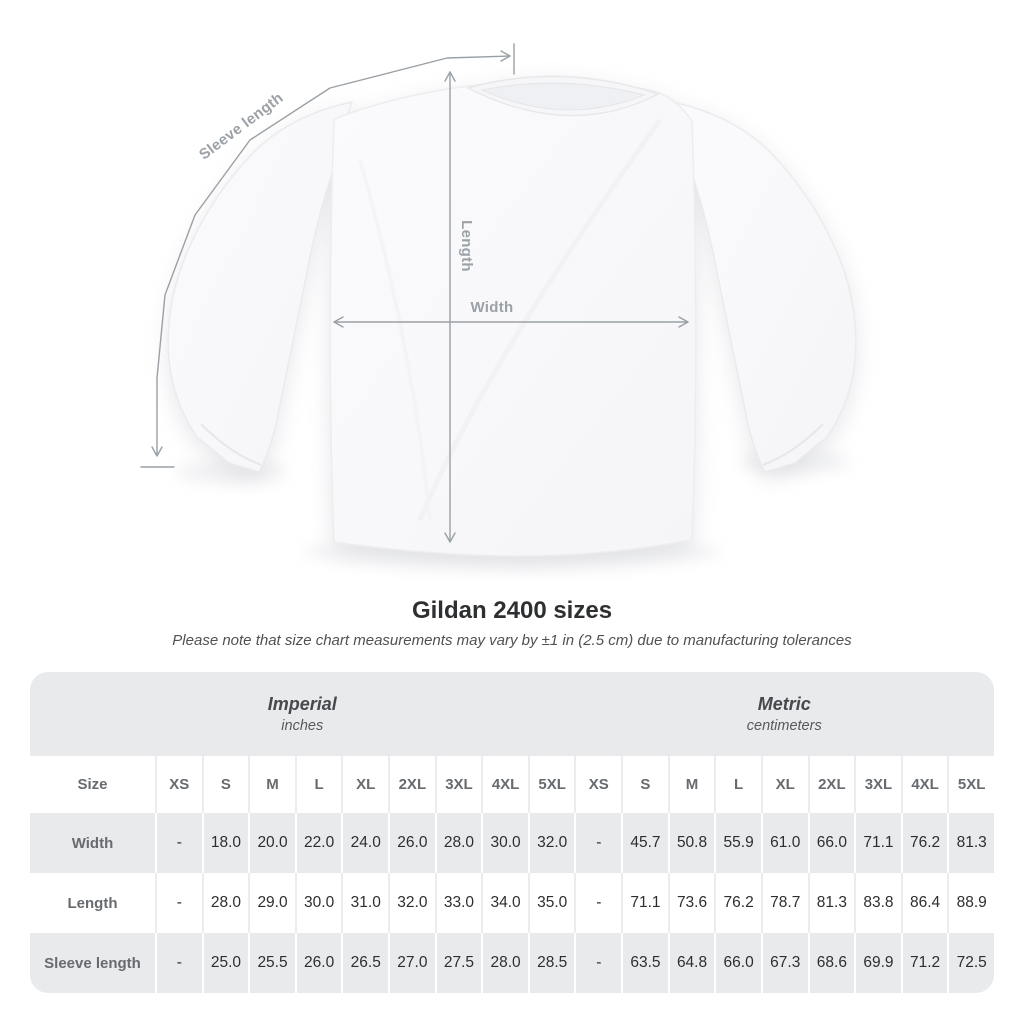 The image size is (1024, 1024). I want to click on table-cell: 24.0, so click(365, 843).